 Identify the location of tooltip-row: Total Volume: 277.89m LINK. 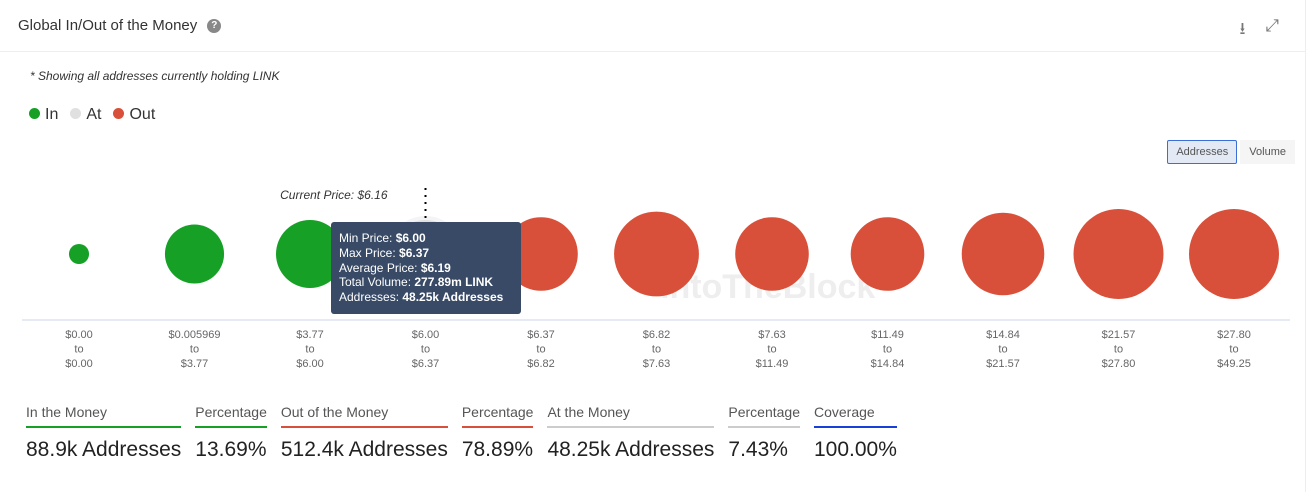
(426, 282).